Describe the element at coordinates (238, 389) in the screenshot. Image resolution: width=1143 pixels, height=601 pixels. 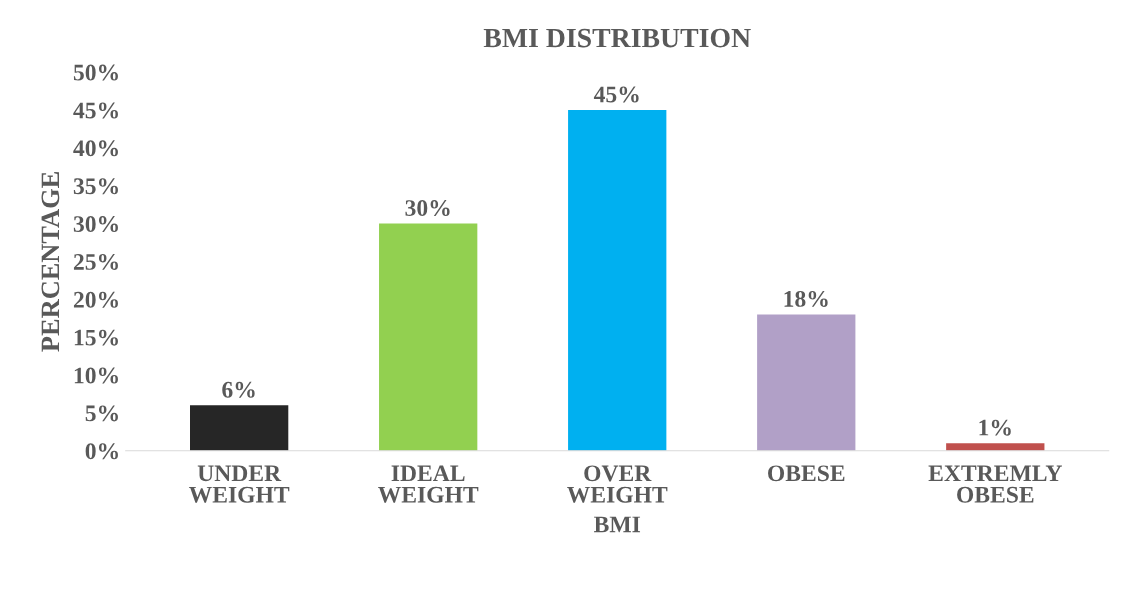
I see `data-label: 6%` at that location.